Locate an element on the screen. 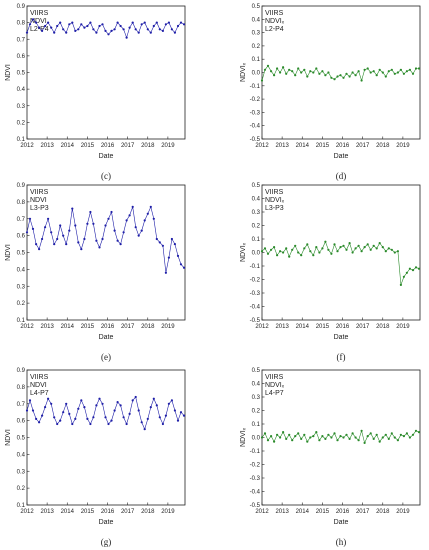 The height and width of the screenshot is (550, 429). y-tick-label: -0.2 is located at coordinates (255, 100).